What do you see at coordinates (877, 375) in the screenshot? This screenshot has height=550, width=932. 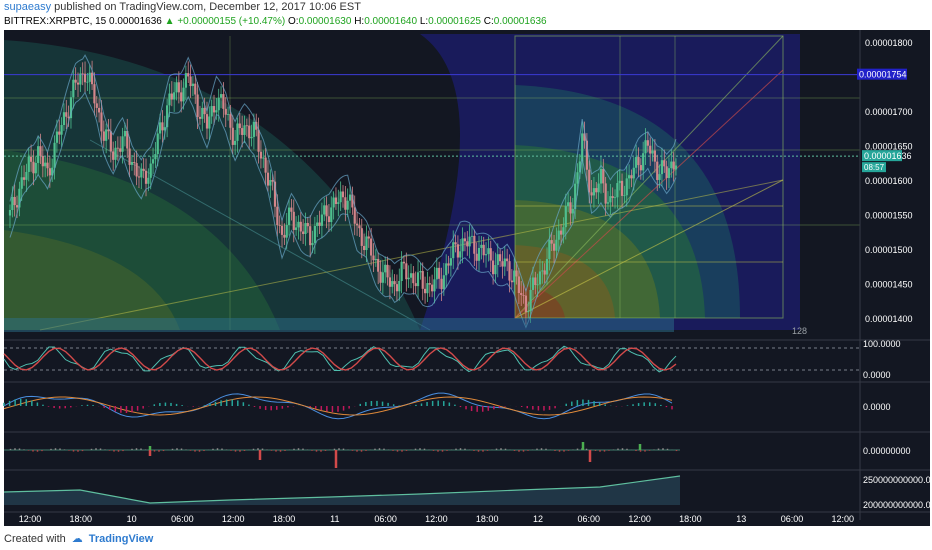 I see `stoch-tick-0: 0.0000` at bounding box center [877, 375].